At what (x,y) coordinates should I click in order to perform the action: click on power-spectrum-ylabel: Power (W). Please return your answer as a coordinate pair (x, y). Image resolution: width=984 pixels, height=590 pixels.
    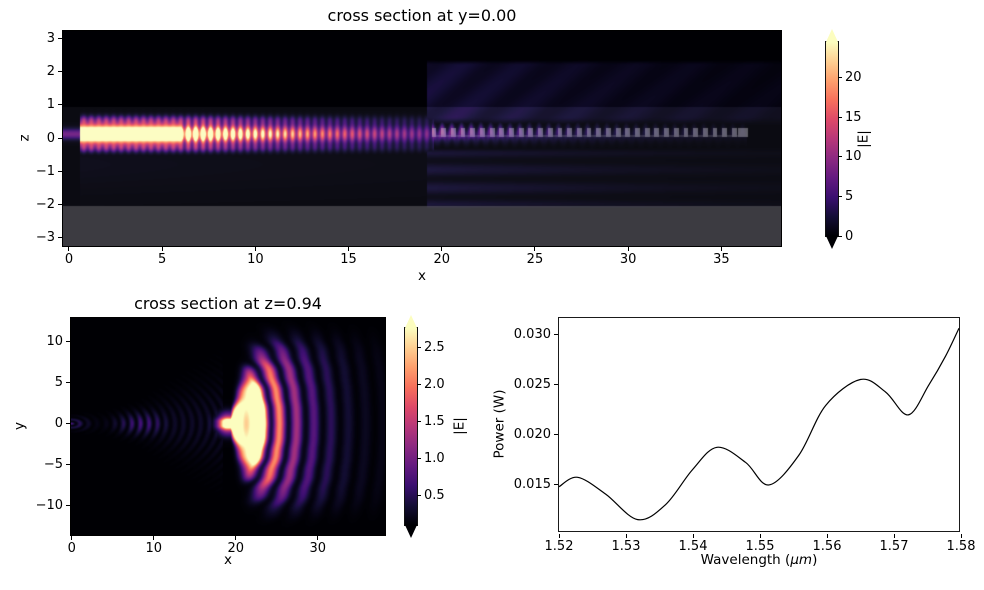
    Looking at the image, I should click on (499, 424).